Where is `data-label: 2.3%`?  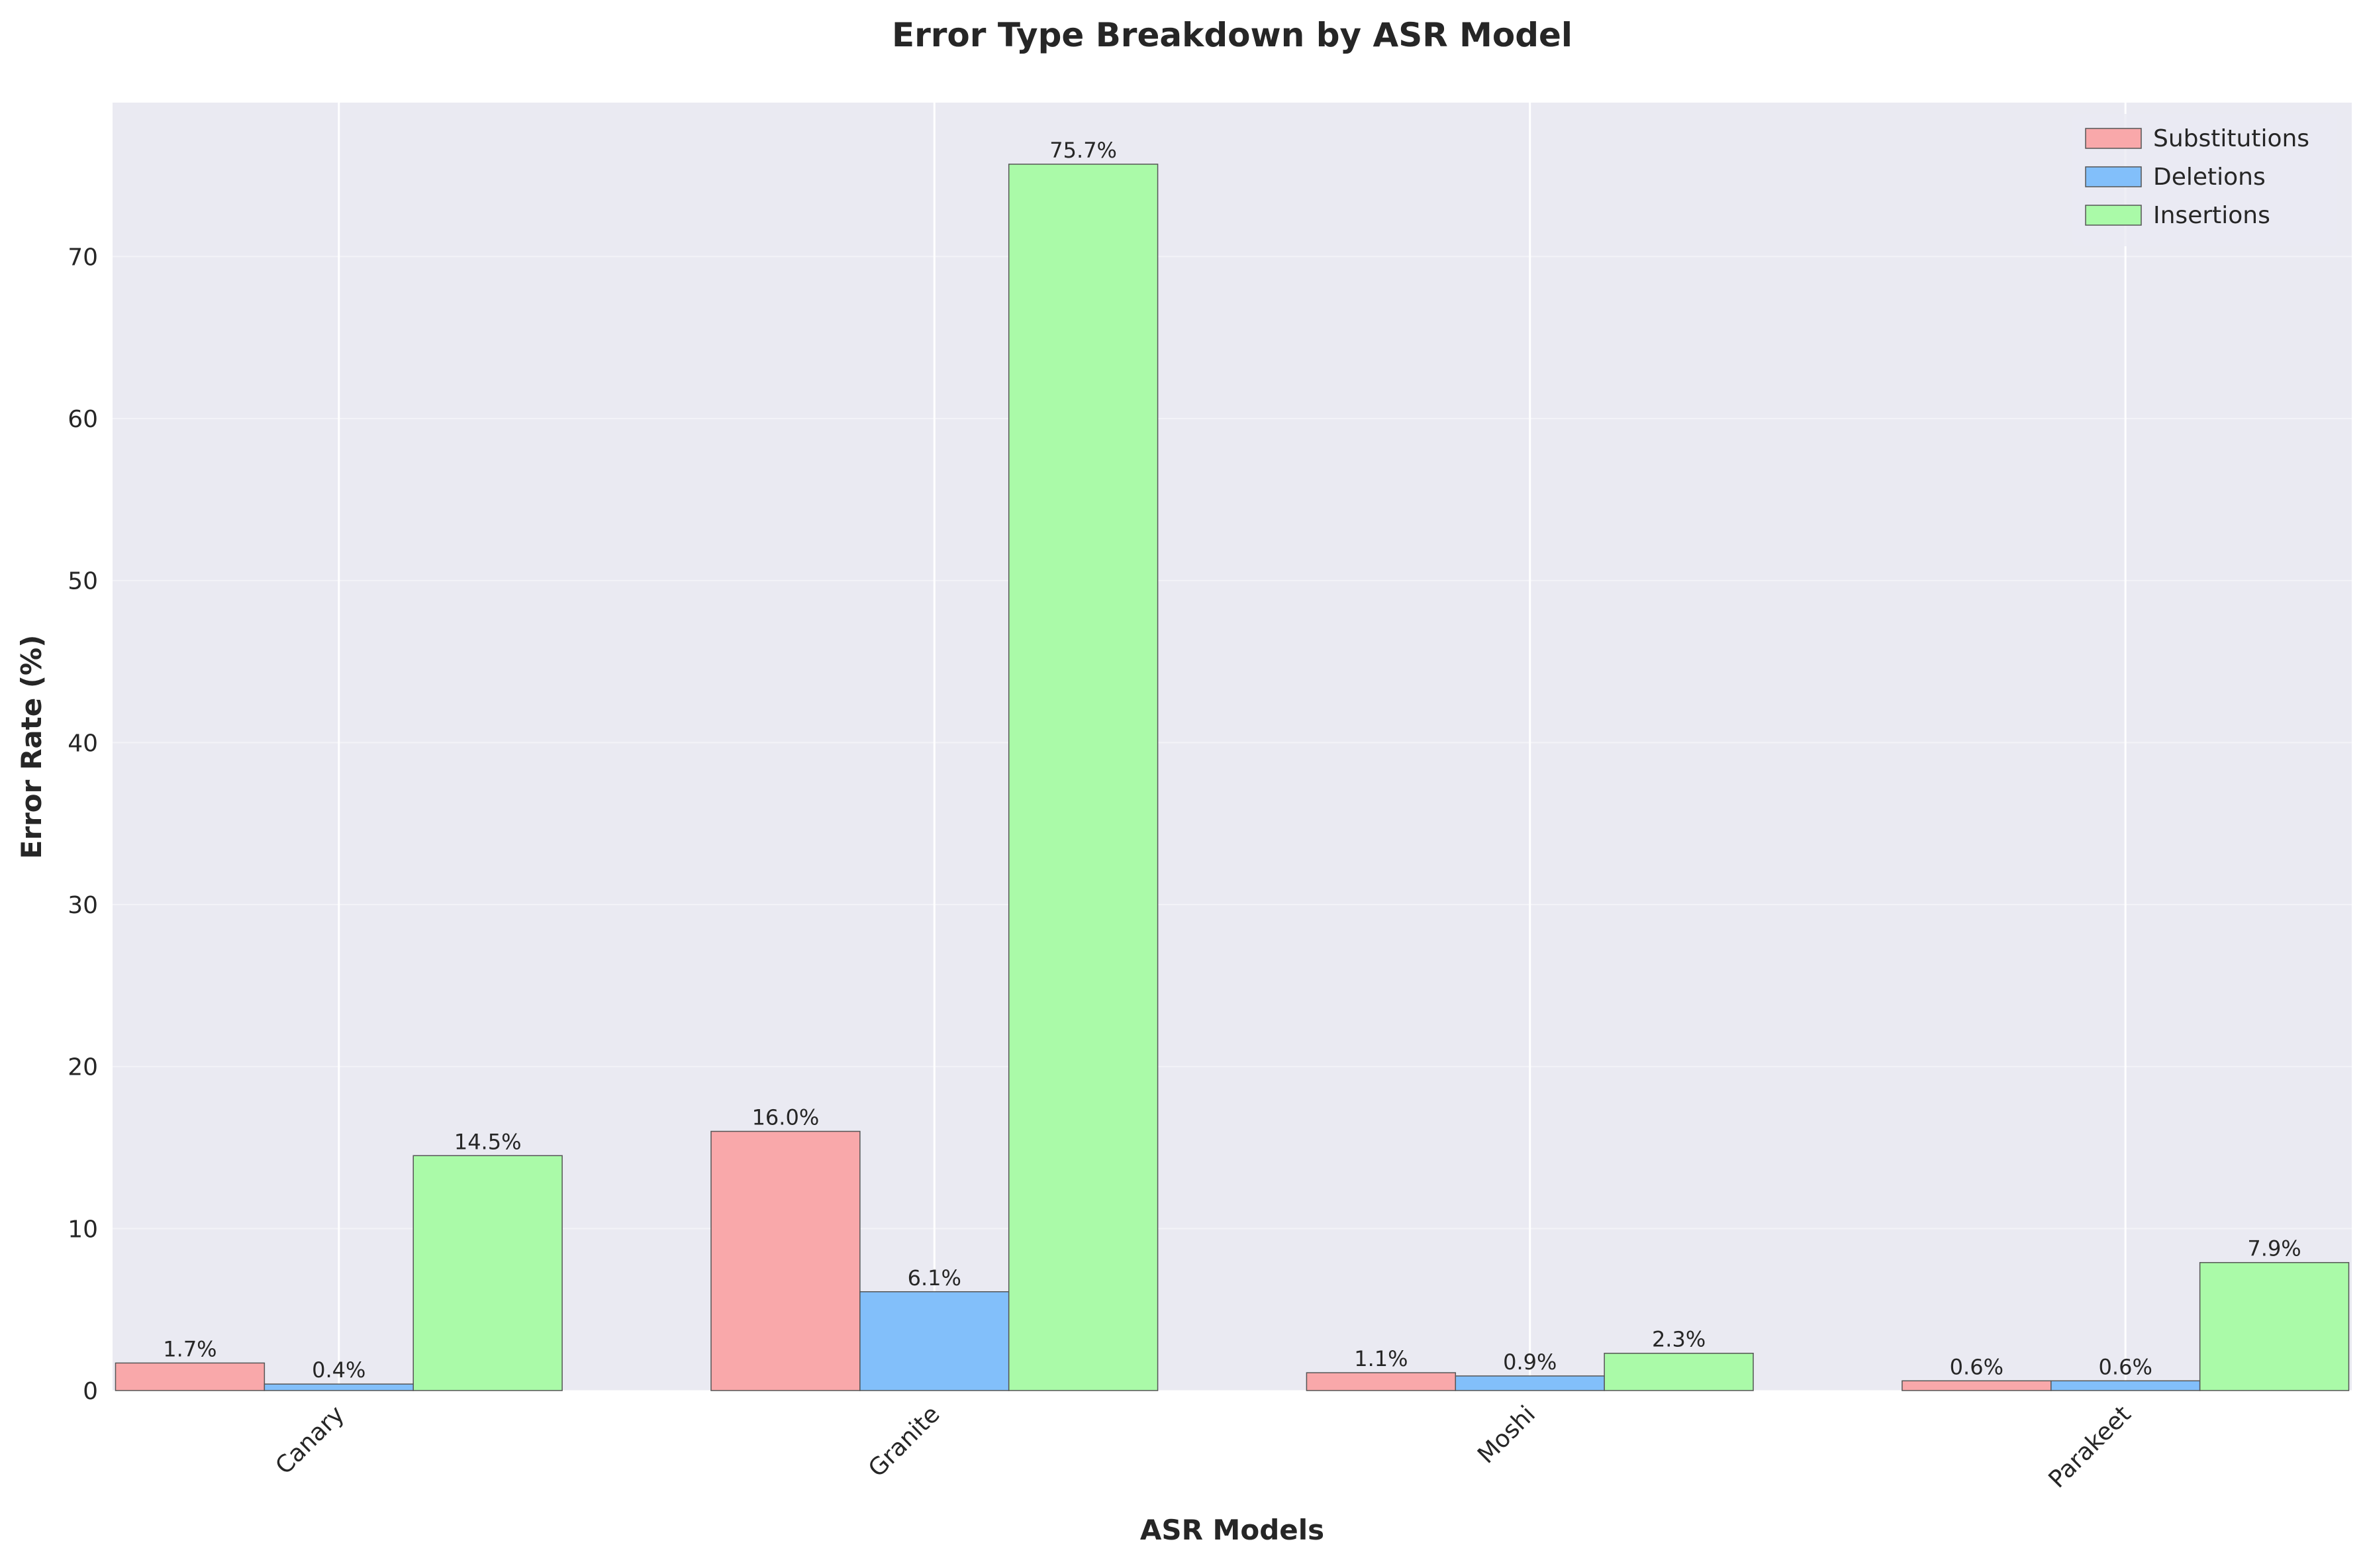 data-label: 2.3% is located at coordinates (1679, 1339).